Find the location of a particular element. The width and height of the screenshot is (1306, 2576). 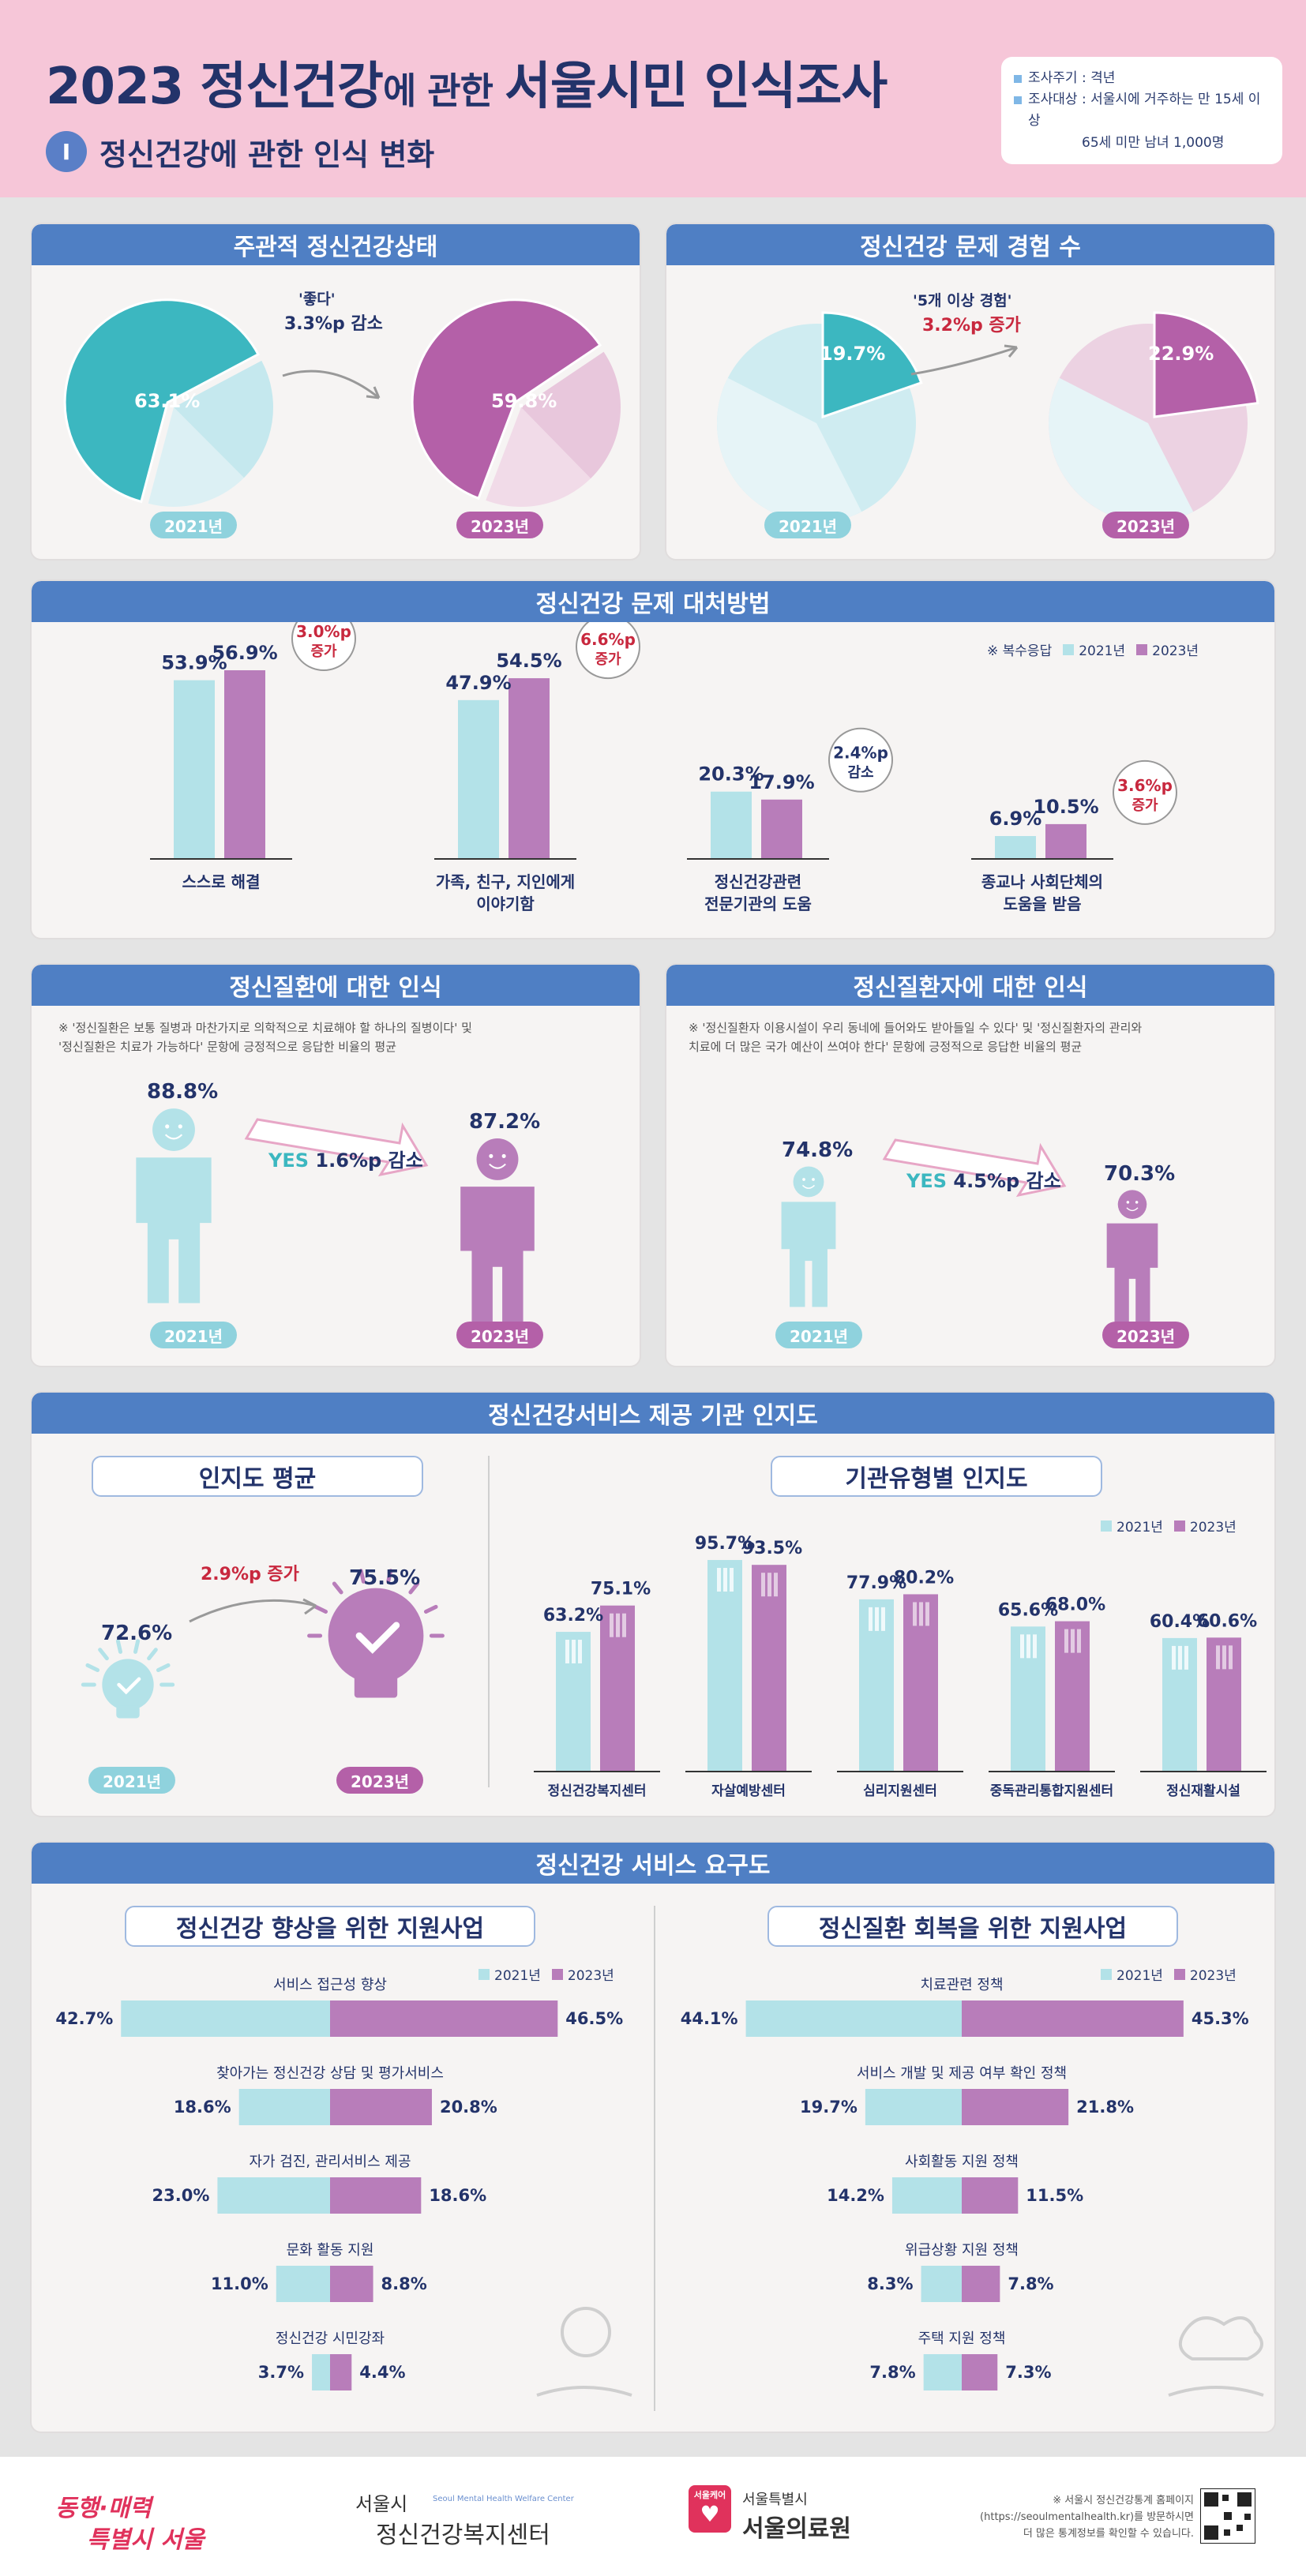

qr-code-icon is located at coordinates (1227, 2516).